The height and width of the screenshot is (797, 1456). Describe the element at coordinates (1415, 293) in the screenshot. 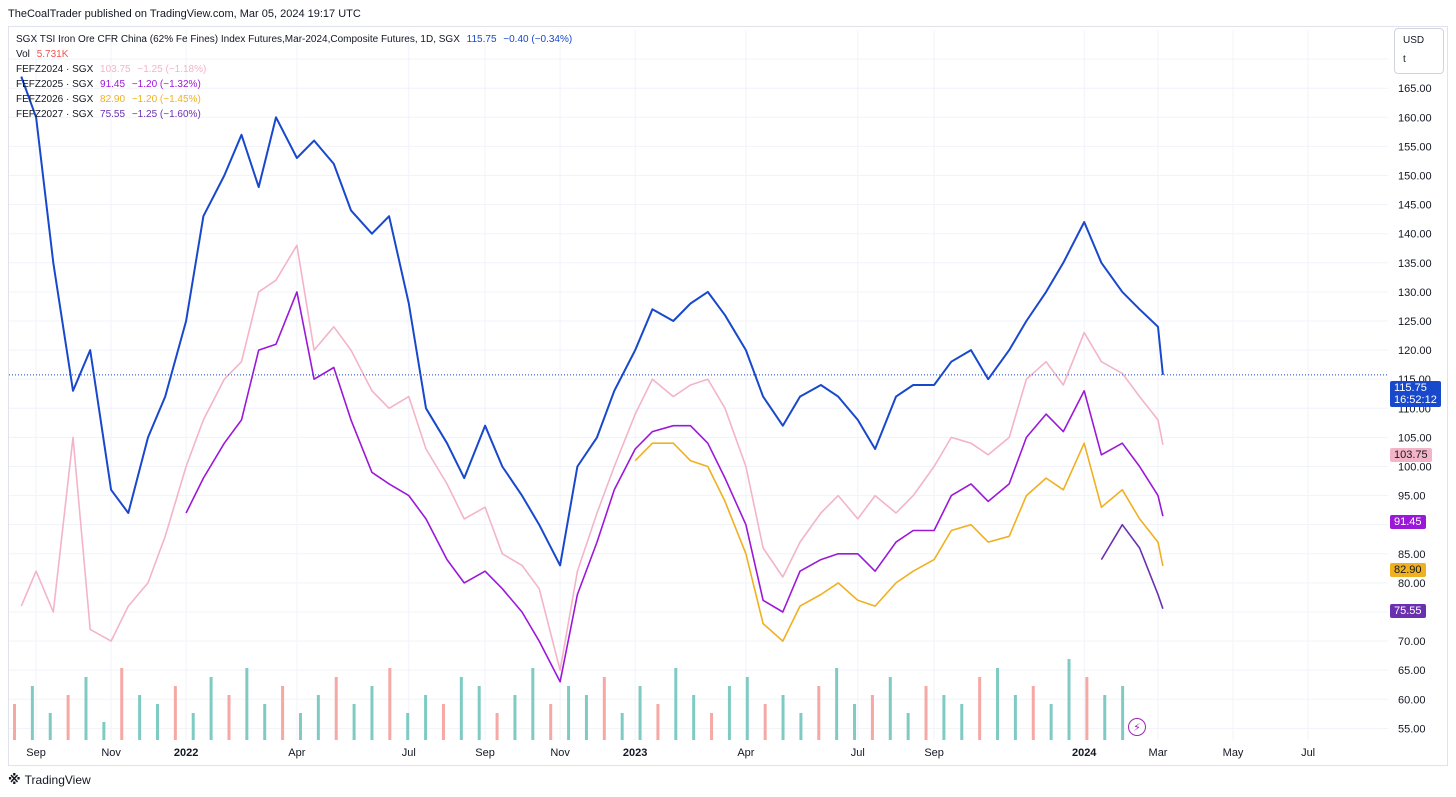

I see `y-tick-label: 130.00` at that location.